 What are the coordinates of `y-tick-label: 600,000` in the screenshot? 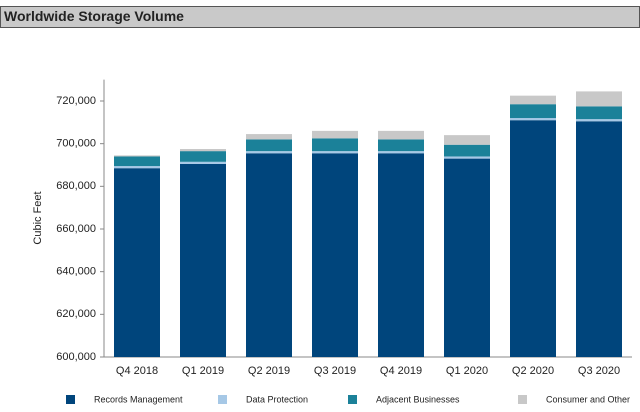 It's located at (76, 357).